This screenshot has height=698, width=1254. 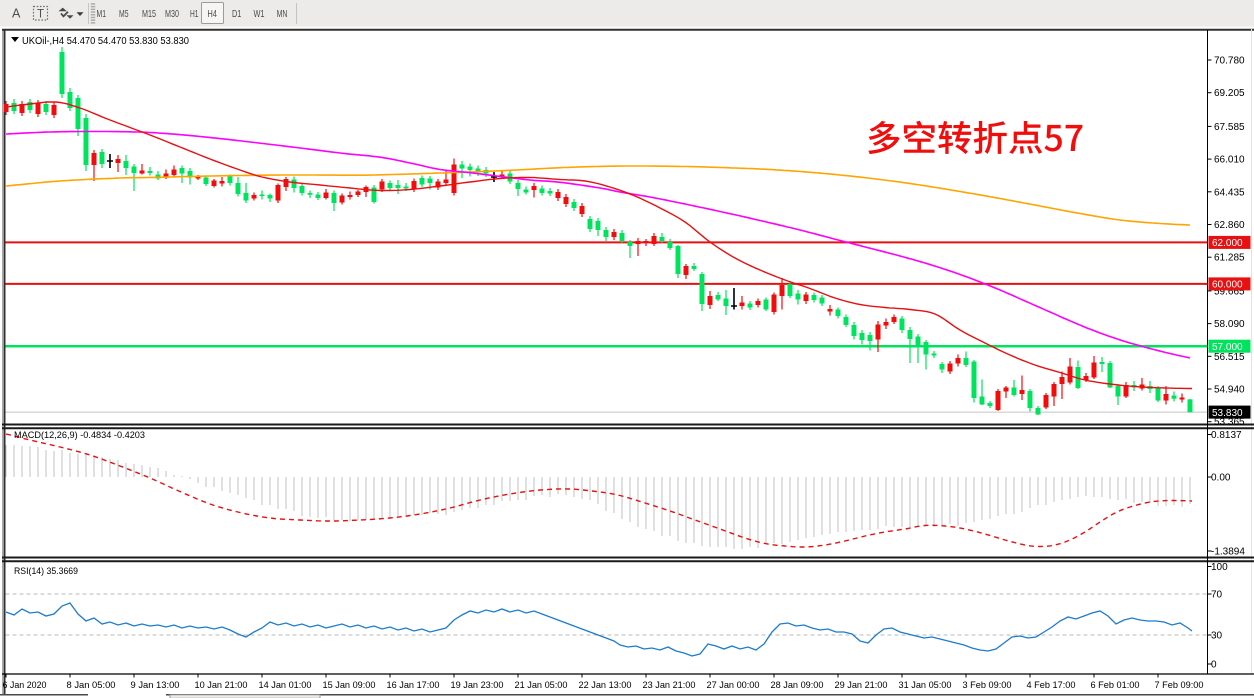 I want to click on svg-text: 62.860, so click(x=1229, y=225).